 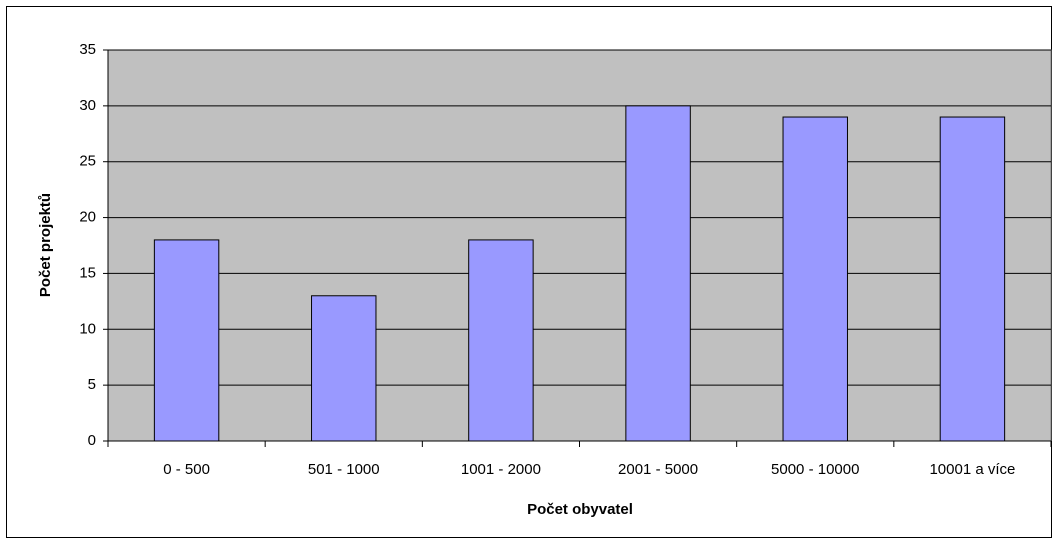 What do you see at coordinates (658, 469) in the screenshot?
I see `x-tick-label: 2001 - 5000` at bounding box center [658, 469].